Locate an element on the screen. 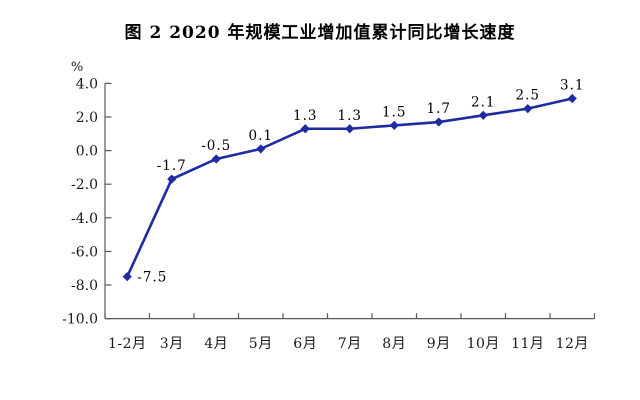  data-point-label: 2.5 is located at coordinates (528, 96).